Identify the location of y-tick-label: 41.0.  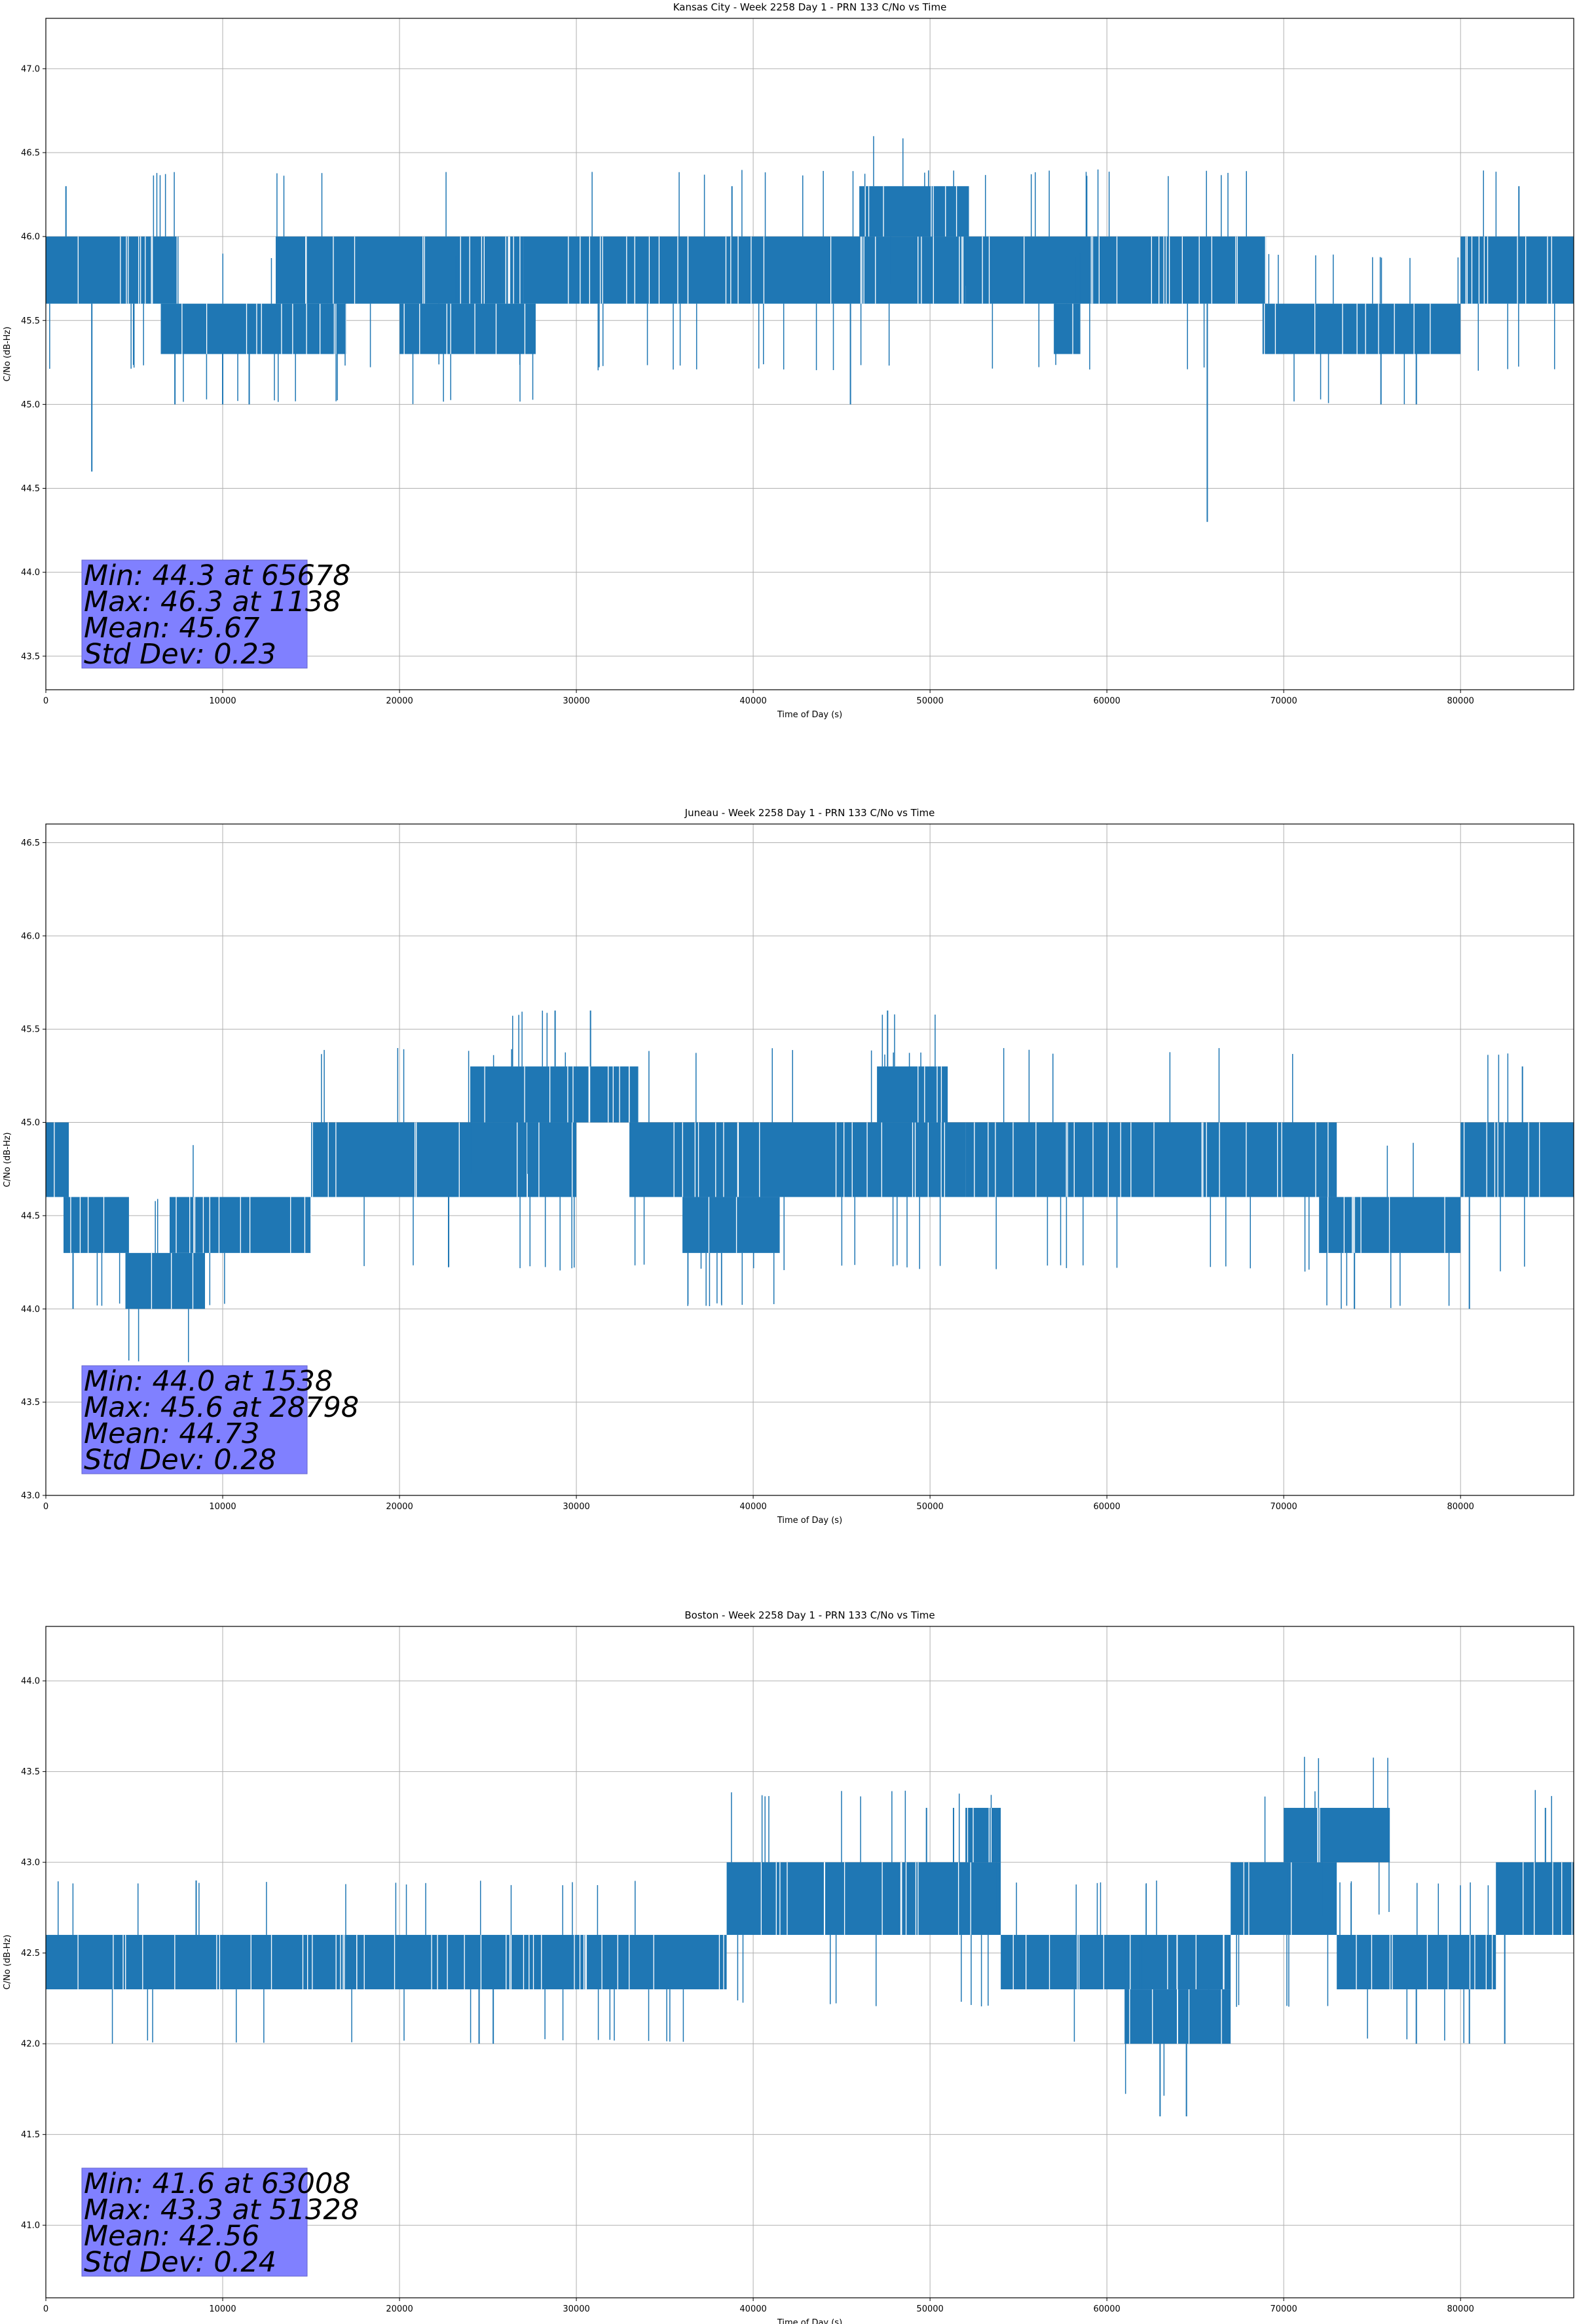
(30, 2226).